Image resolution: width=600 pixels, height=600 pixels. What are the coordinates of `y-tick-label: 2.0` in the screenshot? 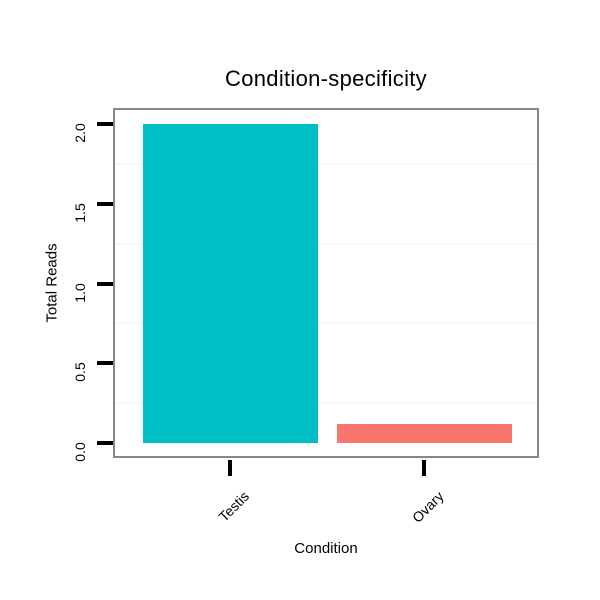 It's located at (80, 133).